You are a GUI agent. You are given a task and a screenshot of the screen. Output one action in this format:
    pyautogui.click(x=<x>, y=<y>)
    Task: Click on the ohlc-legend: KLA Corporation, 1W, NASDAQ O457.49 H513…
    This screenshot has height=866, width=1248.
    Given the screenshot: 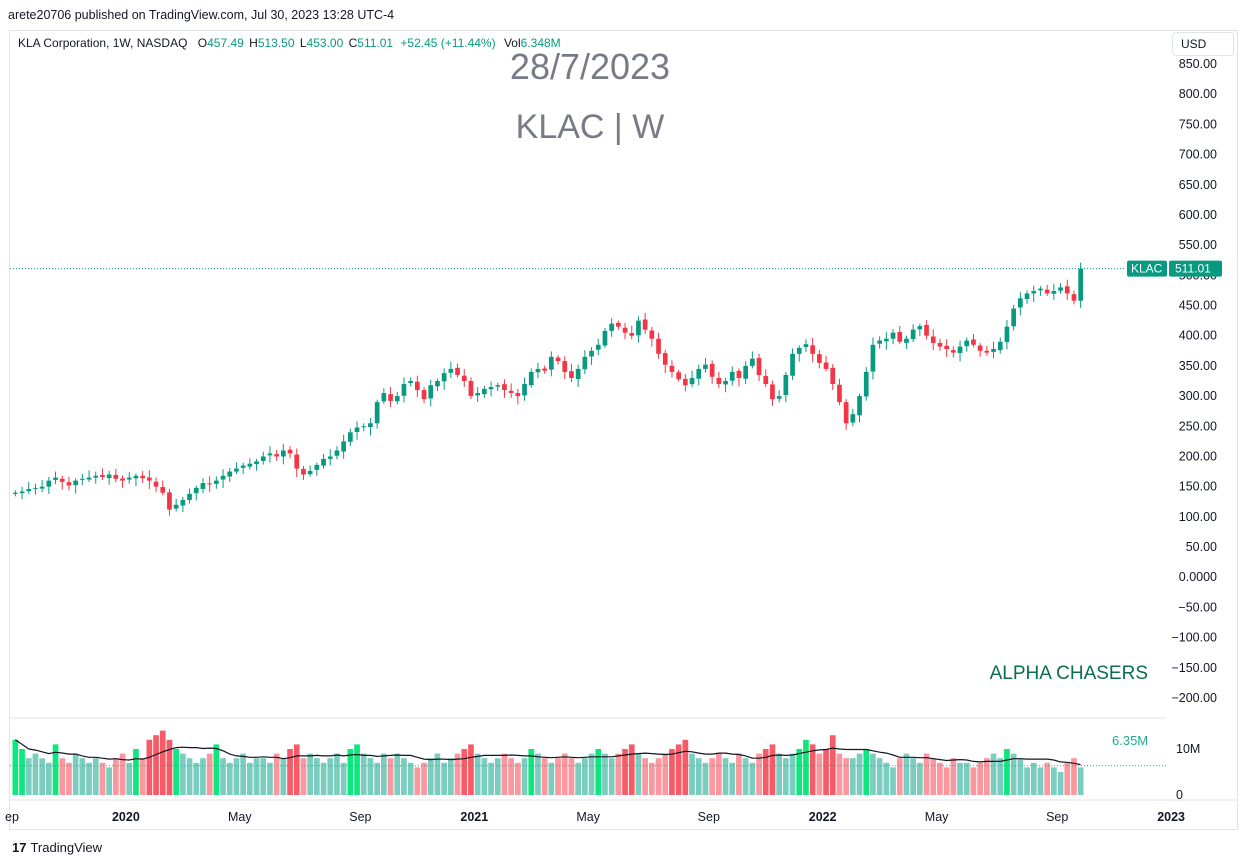 What is the action you would take?
    pyautogui.click(x=289, y=43)
    